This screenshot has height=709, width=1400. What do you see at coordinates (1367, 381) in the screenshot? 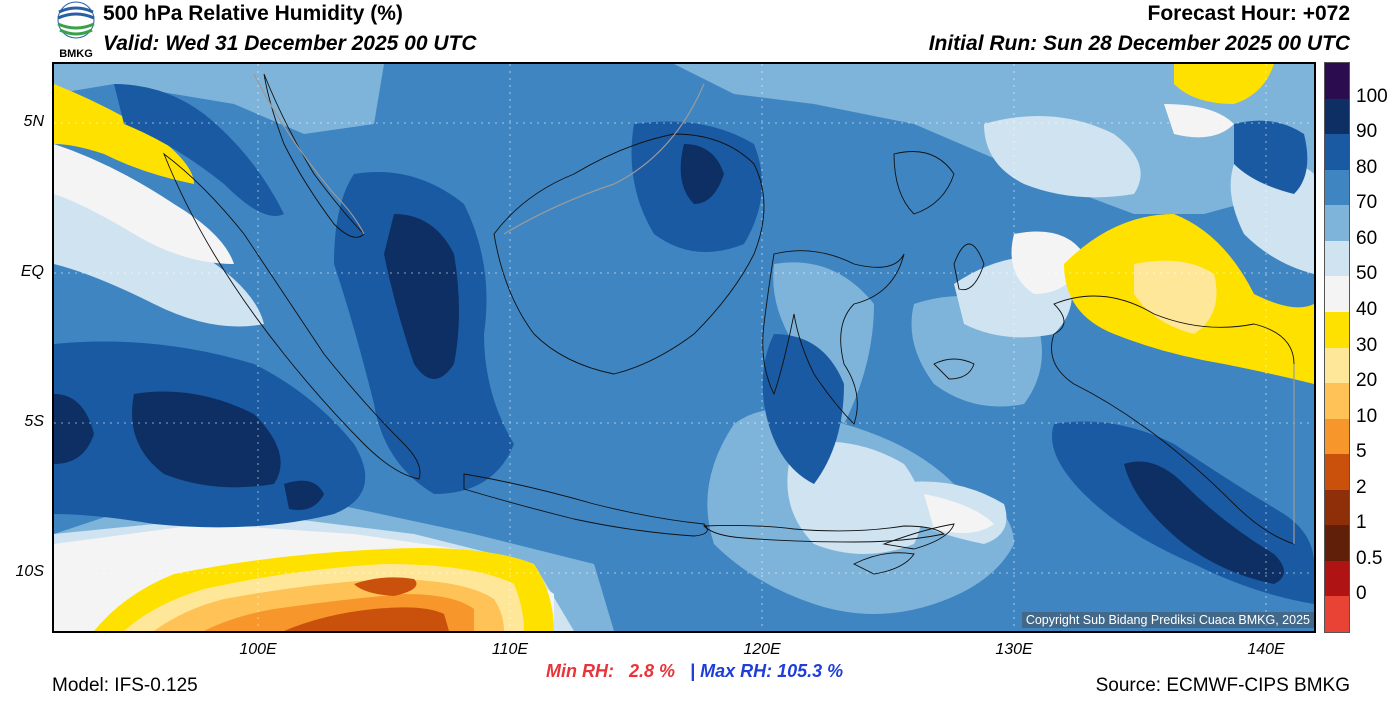
I see `colorbar-label: 20` at bounding box center [1367, 381].